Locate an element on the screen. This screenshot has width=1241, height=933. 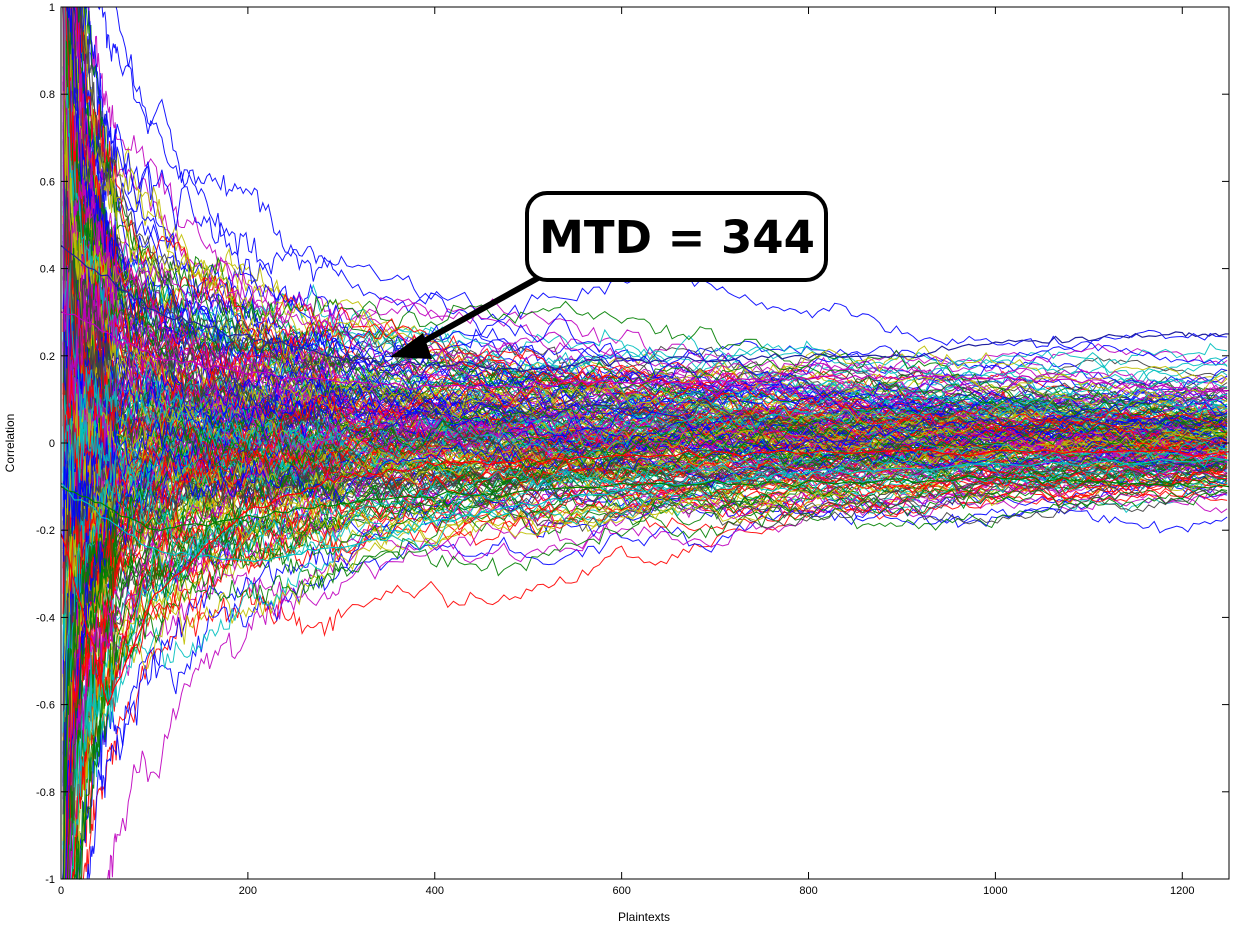
annotation-box is located at coordinates (676, 236).